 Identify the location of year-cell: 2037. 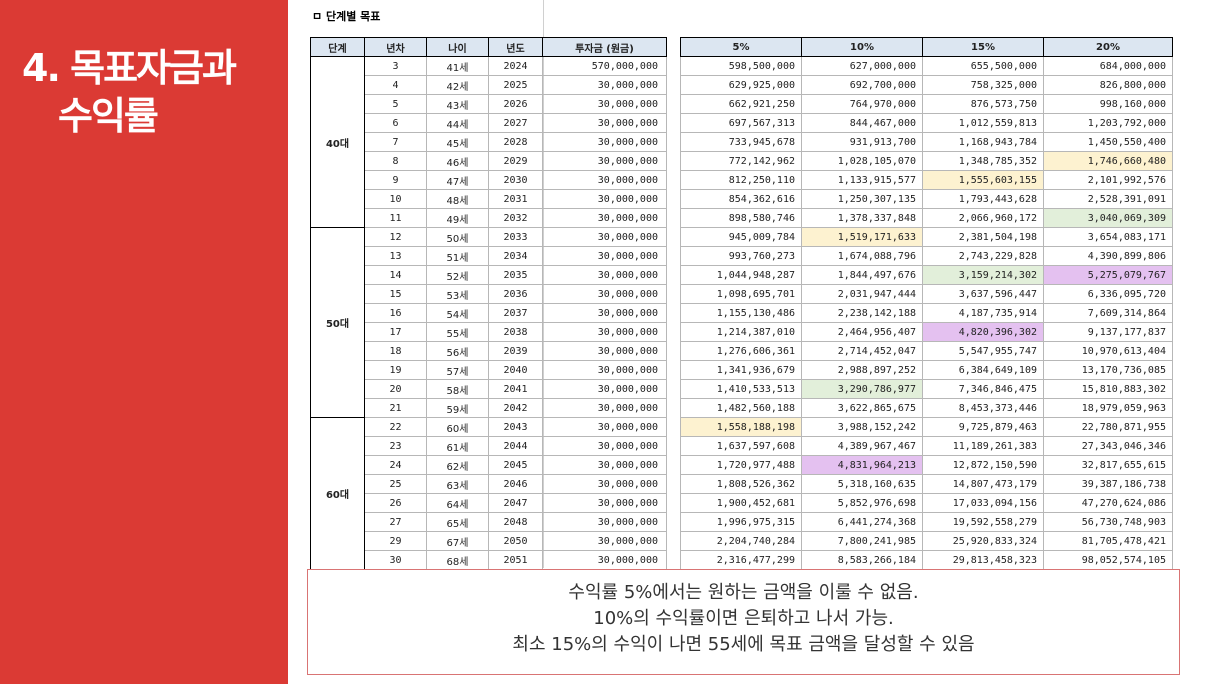
(515, 313).